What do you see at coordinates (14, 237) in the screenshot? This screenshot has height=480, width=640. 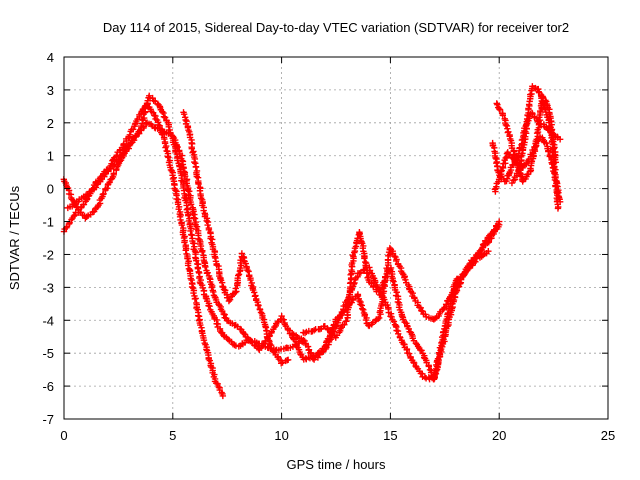 I see `y-axis-label: SDTVAR / TECUs` at bounding box center [14, 237].